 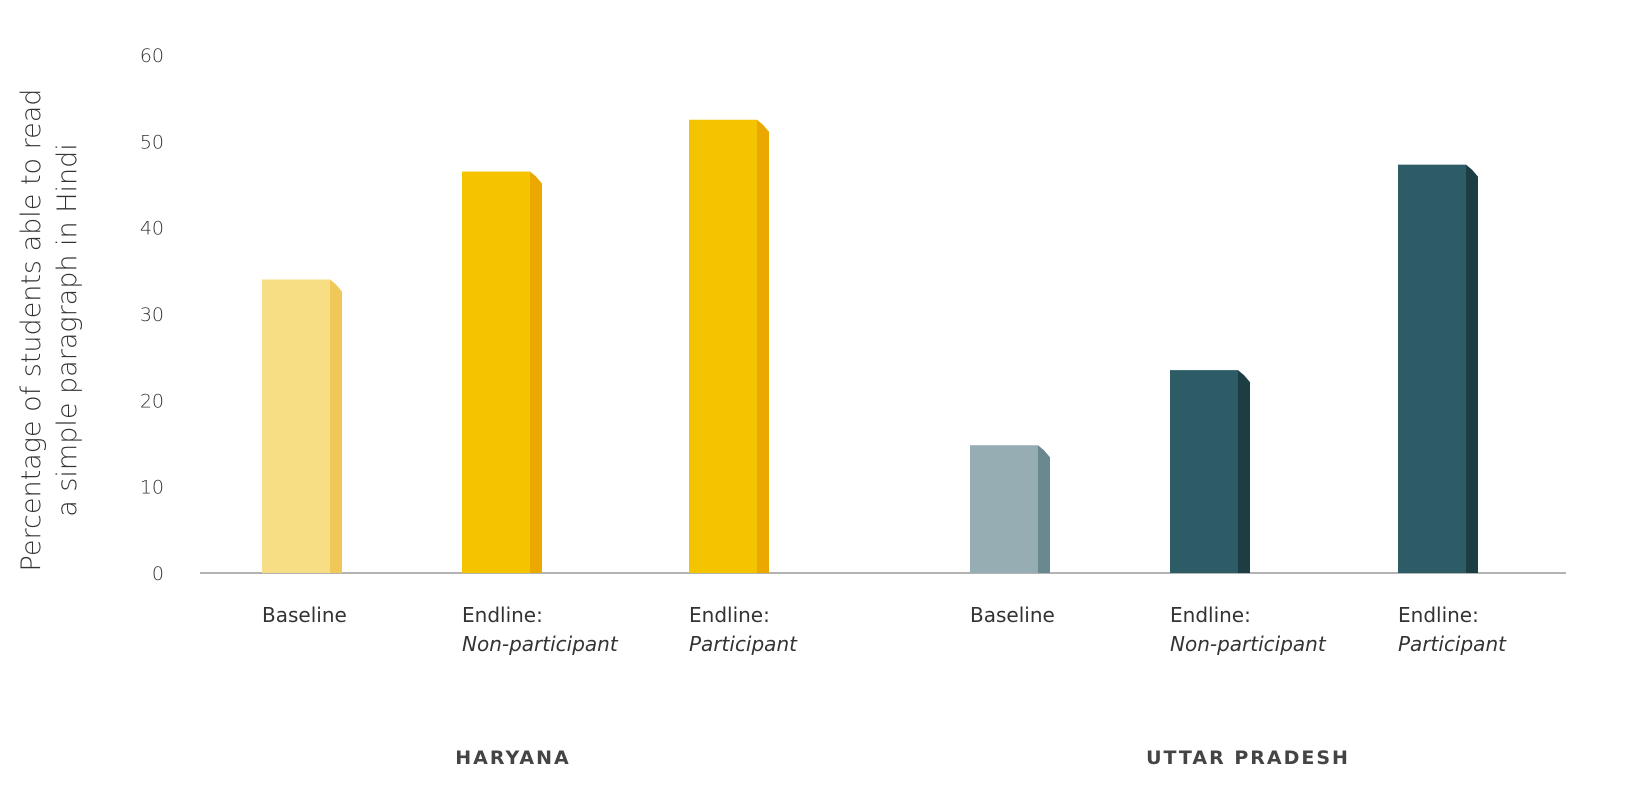 I want to click on group-label: UTTAR PRADESH, so click(x=1248, y=758).